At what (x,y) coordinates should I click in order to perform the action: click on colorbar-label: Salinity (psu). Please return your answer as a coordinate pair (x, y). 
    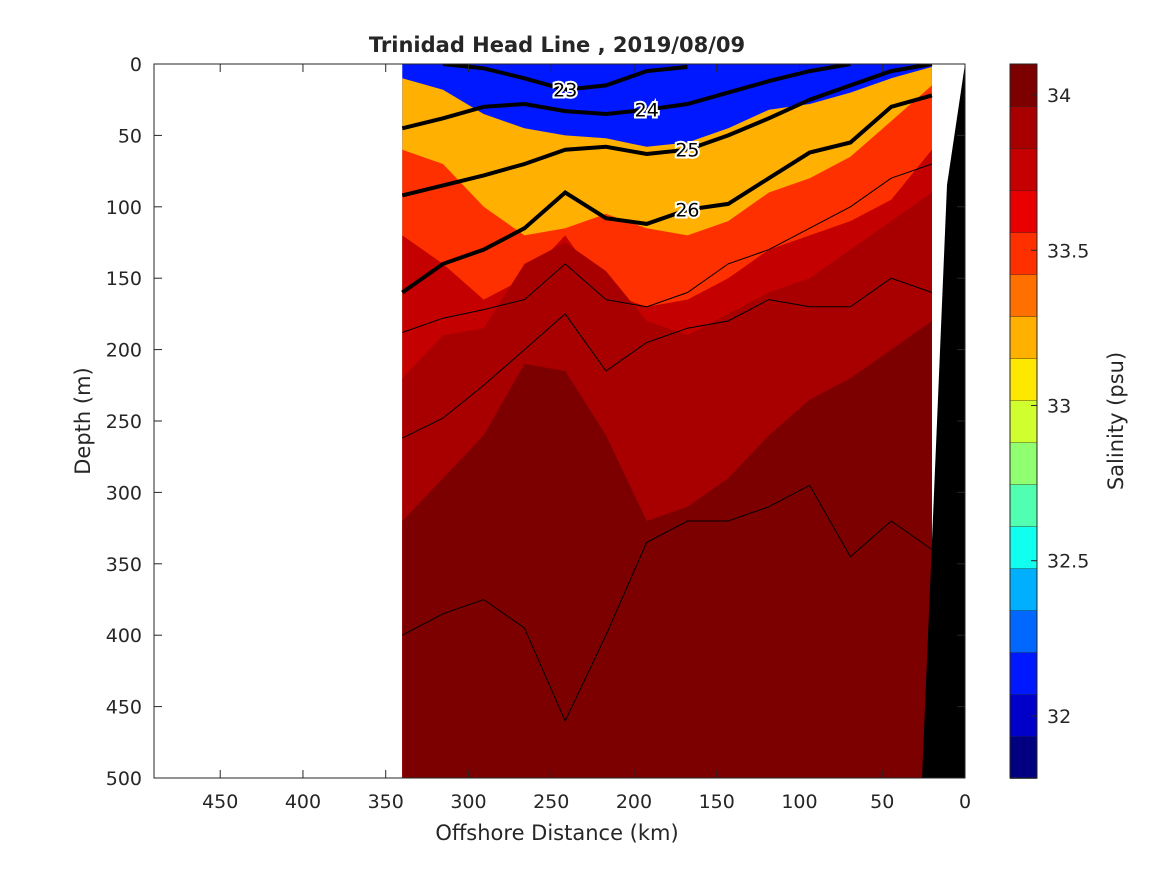
    Looking at the image, I should click on (1116, 421).